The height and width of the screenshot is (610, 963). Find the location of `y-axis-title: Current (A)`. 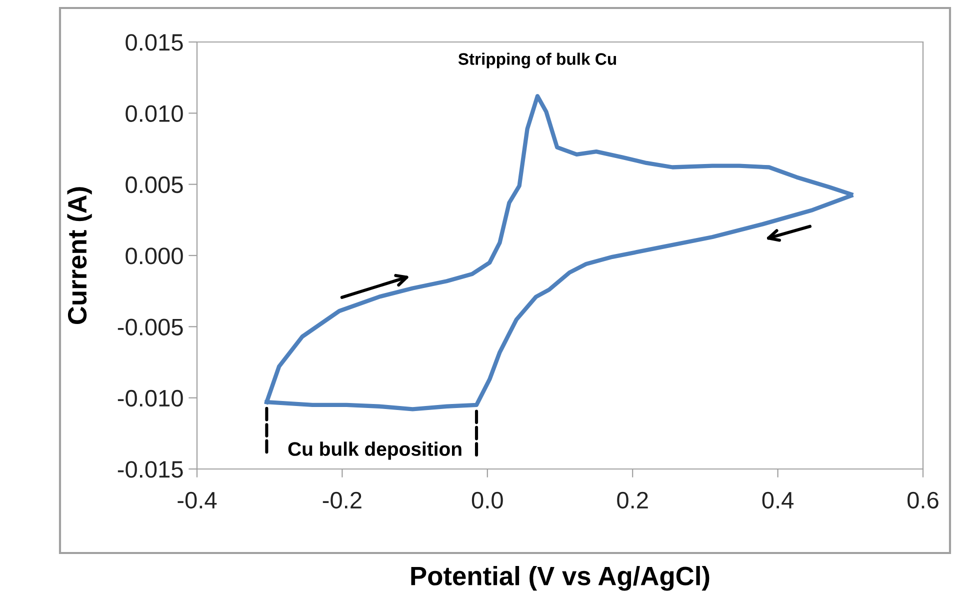

y-axis-title: Current (A) is located at coordinates (79, 255).